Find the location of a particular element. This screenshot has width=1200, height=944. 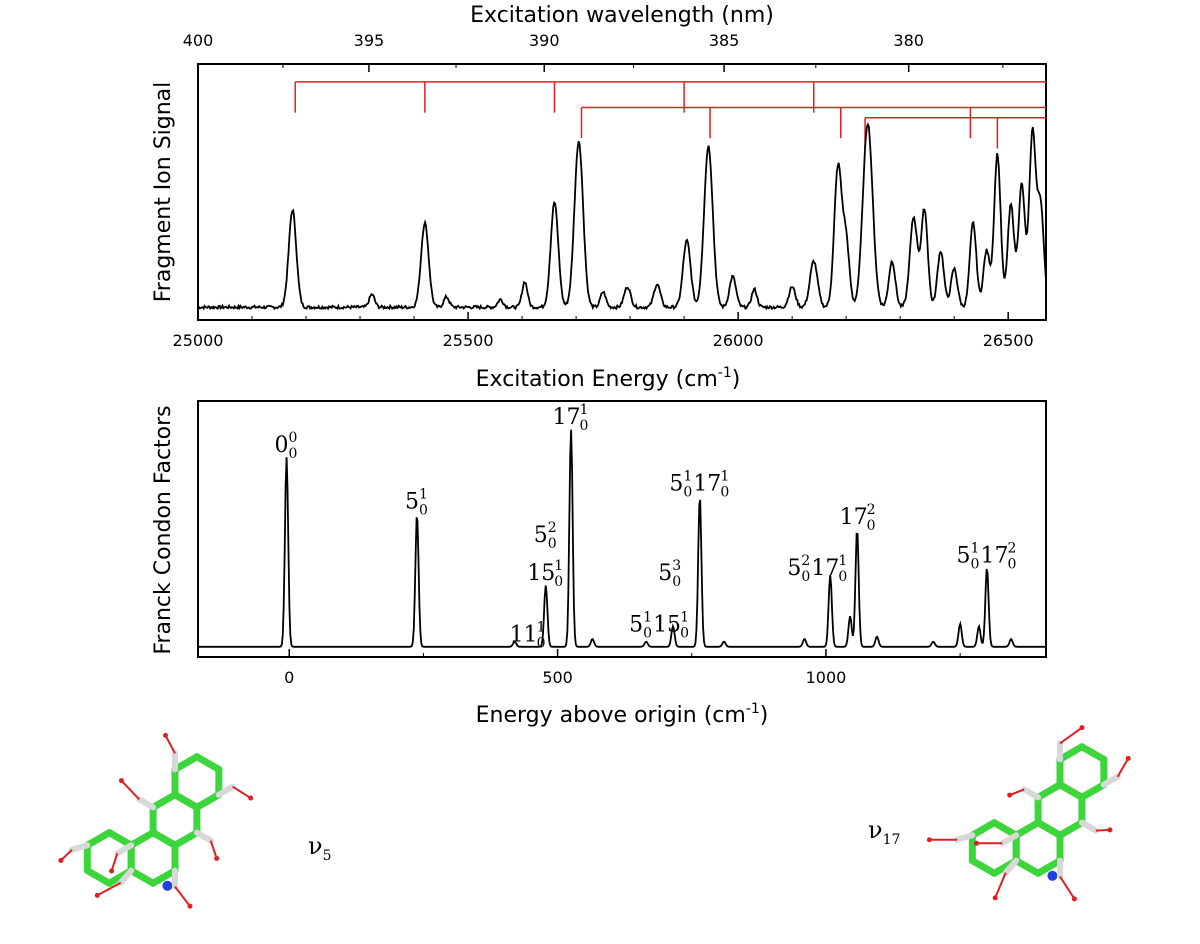

peak-assignment: 5 10 17 20 is located at coordinates (986, 556).